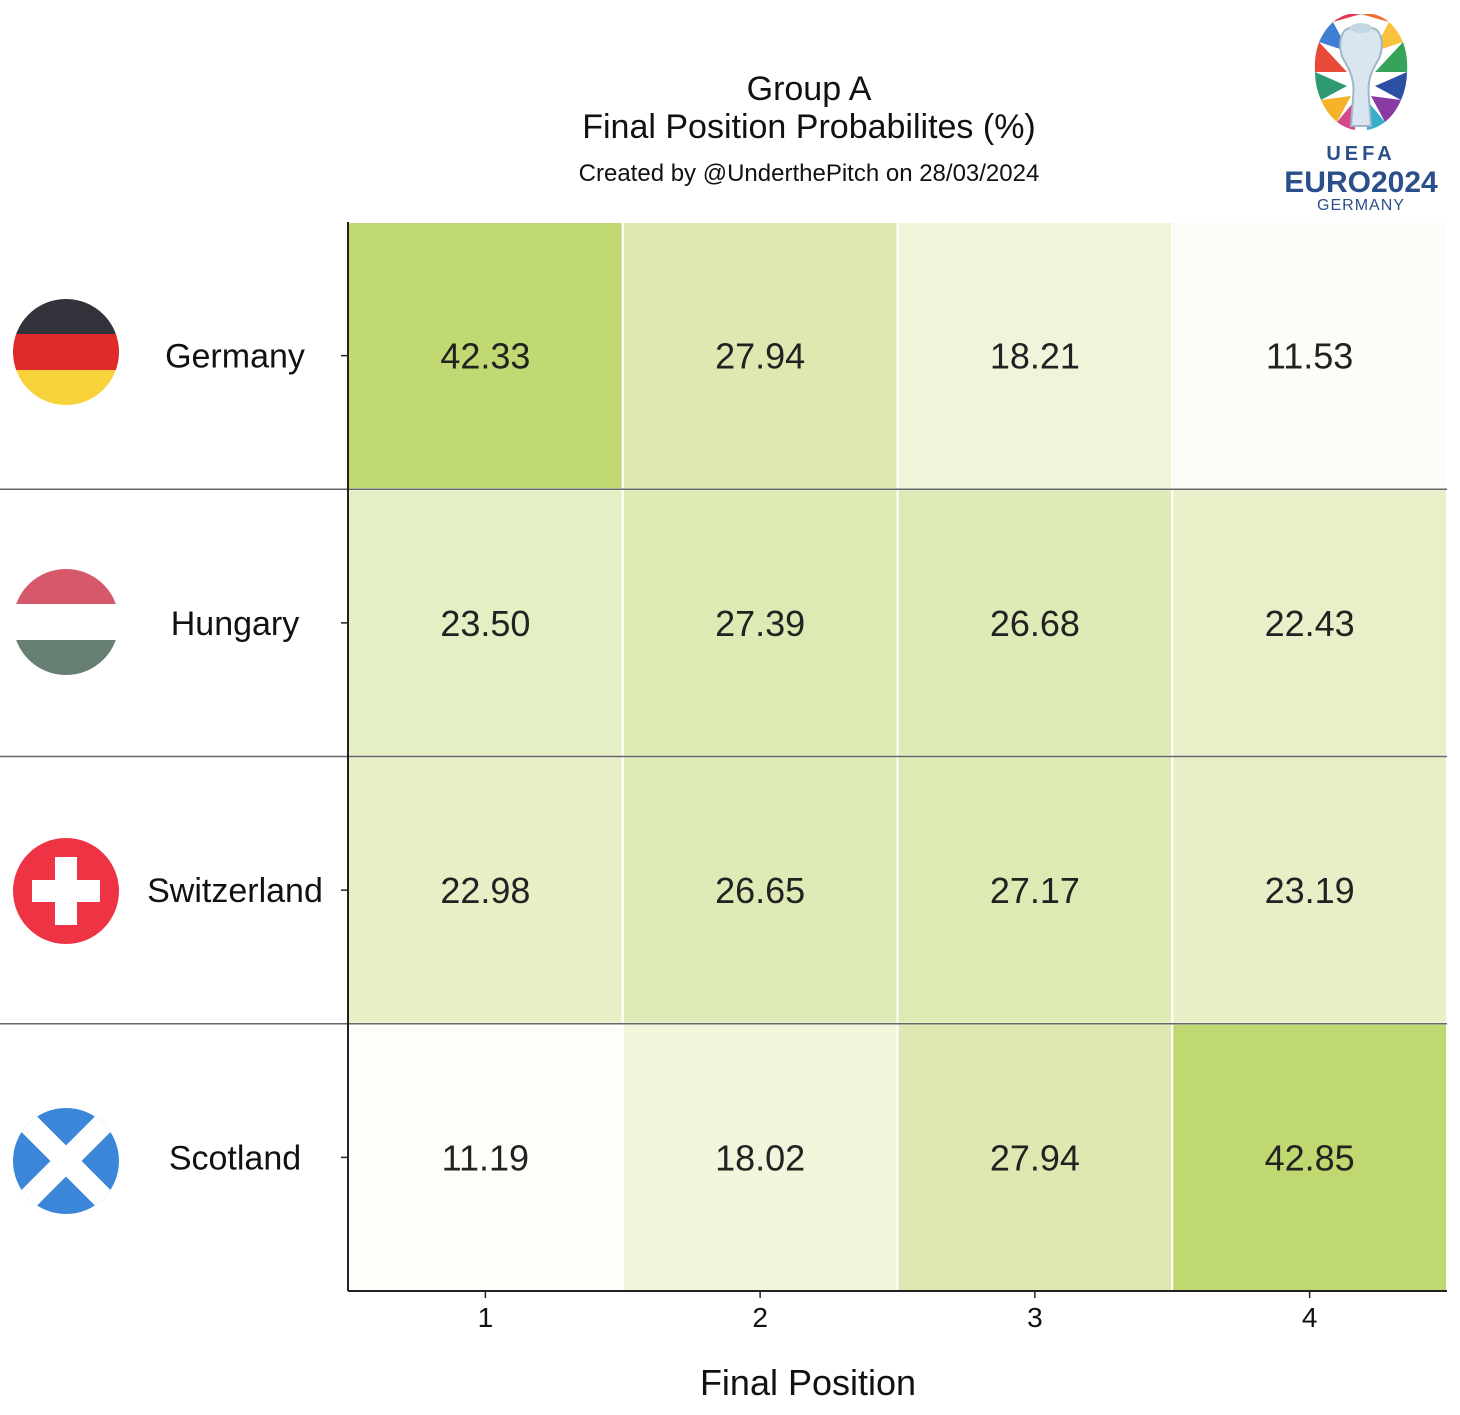  Describe the element at coordinates (66, 891) in the screenshot. I see `switzerland-flag-icon` at that location.